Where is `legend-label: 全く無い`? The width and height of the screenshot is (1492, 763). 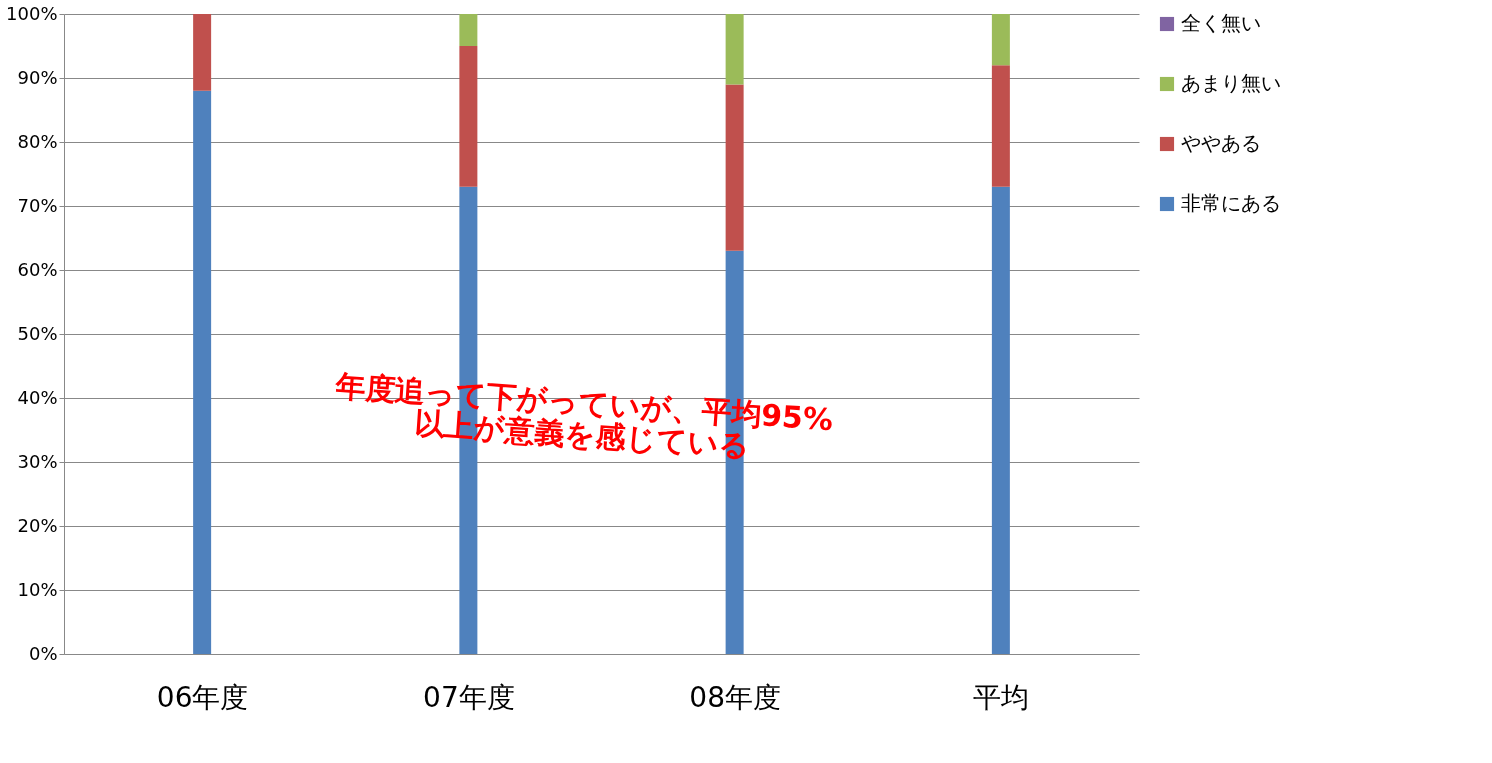
legend-label: 全く無い is located at coordinates (1221, 23).